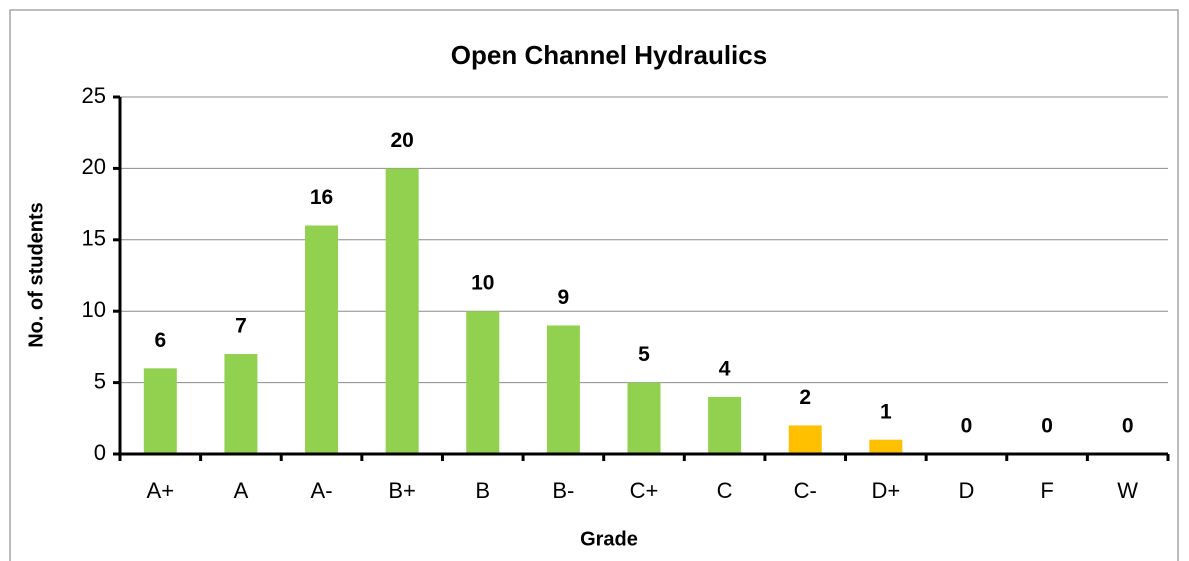 The height and width of the screenshot is (561, 1189). I want to click on x-tick-label: C+, so click(644, 490).